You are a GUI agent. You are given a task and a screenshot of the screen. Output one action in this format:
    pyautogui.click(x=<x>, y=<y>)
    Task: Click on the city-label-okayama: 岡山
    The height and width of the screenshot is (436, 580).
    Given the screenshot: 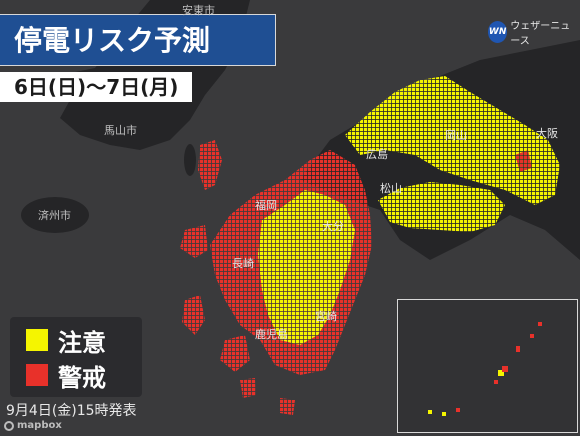 What is the action you would take?
    pyautogui.click(x=456, y=135)
    